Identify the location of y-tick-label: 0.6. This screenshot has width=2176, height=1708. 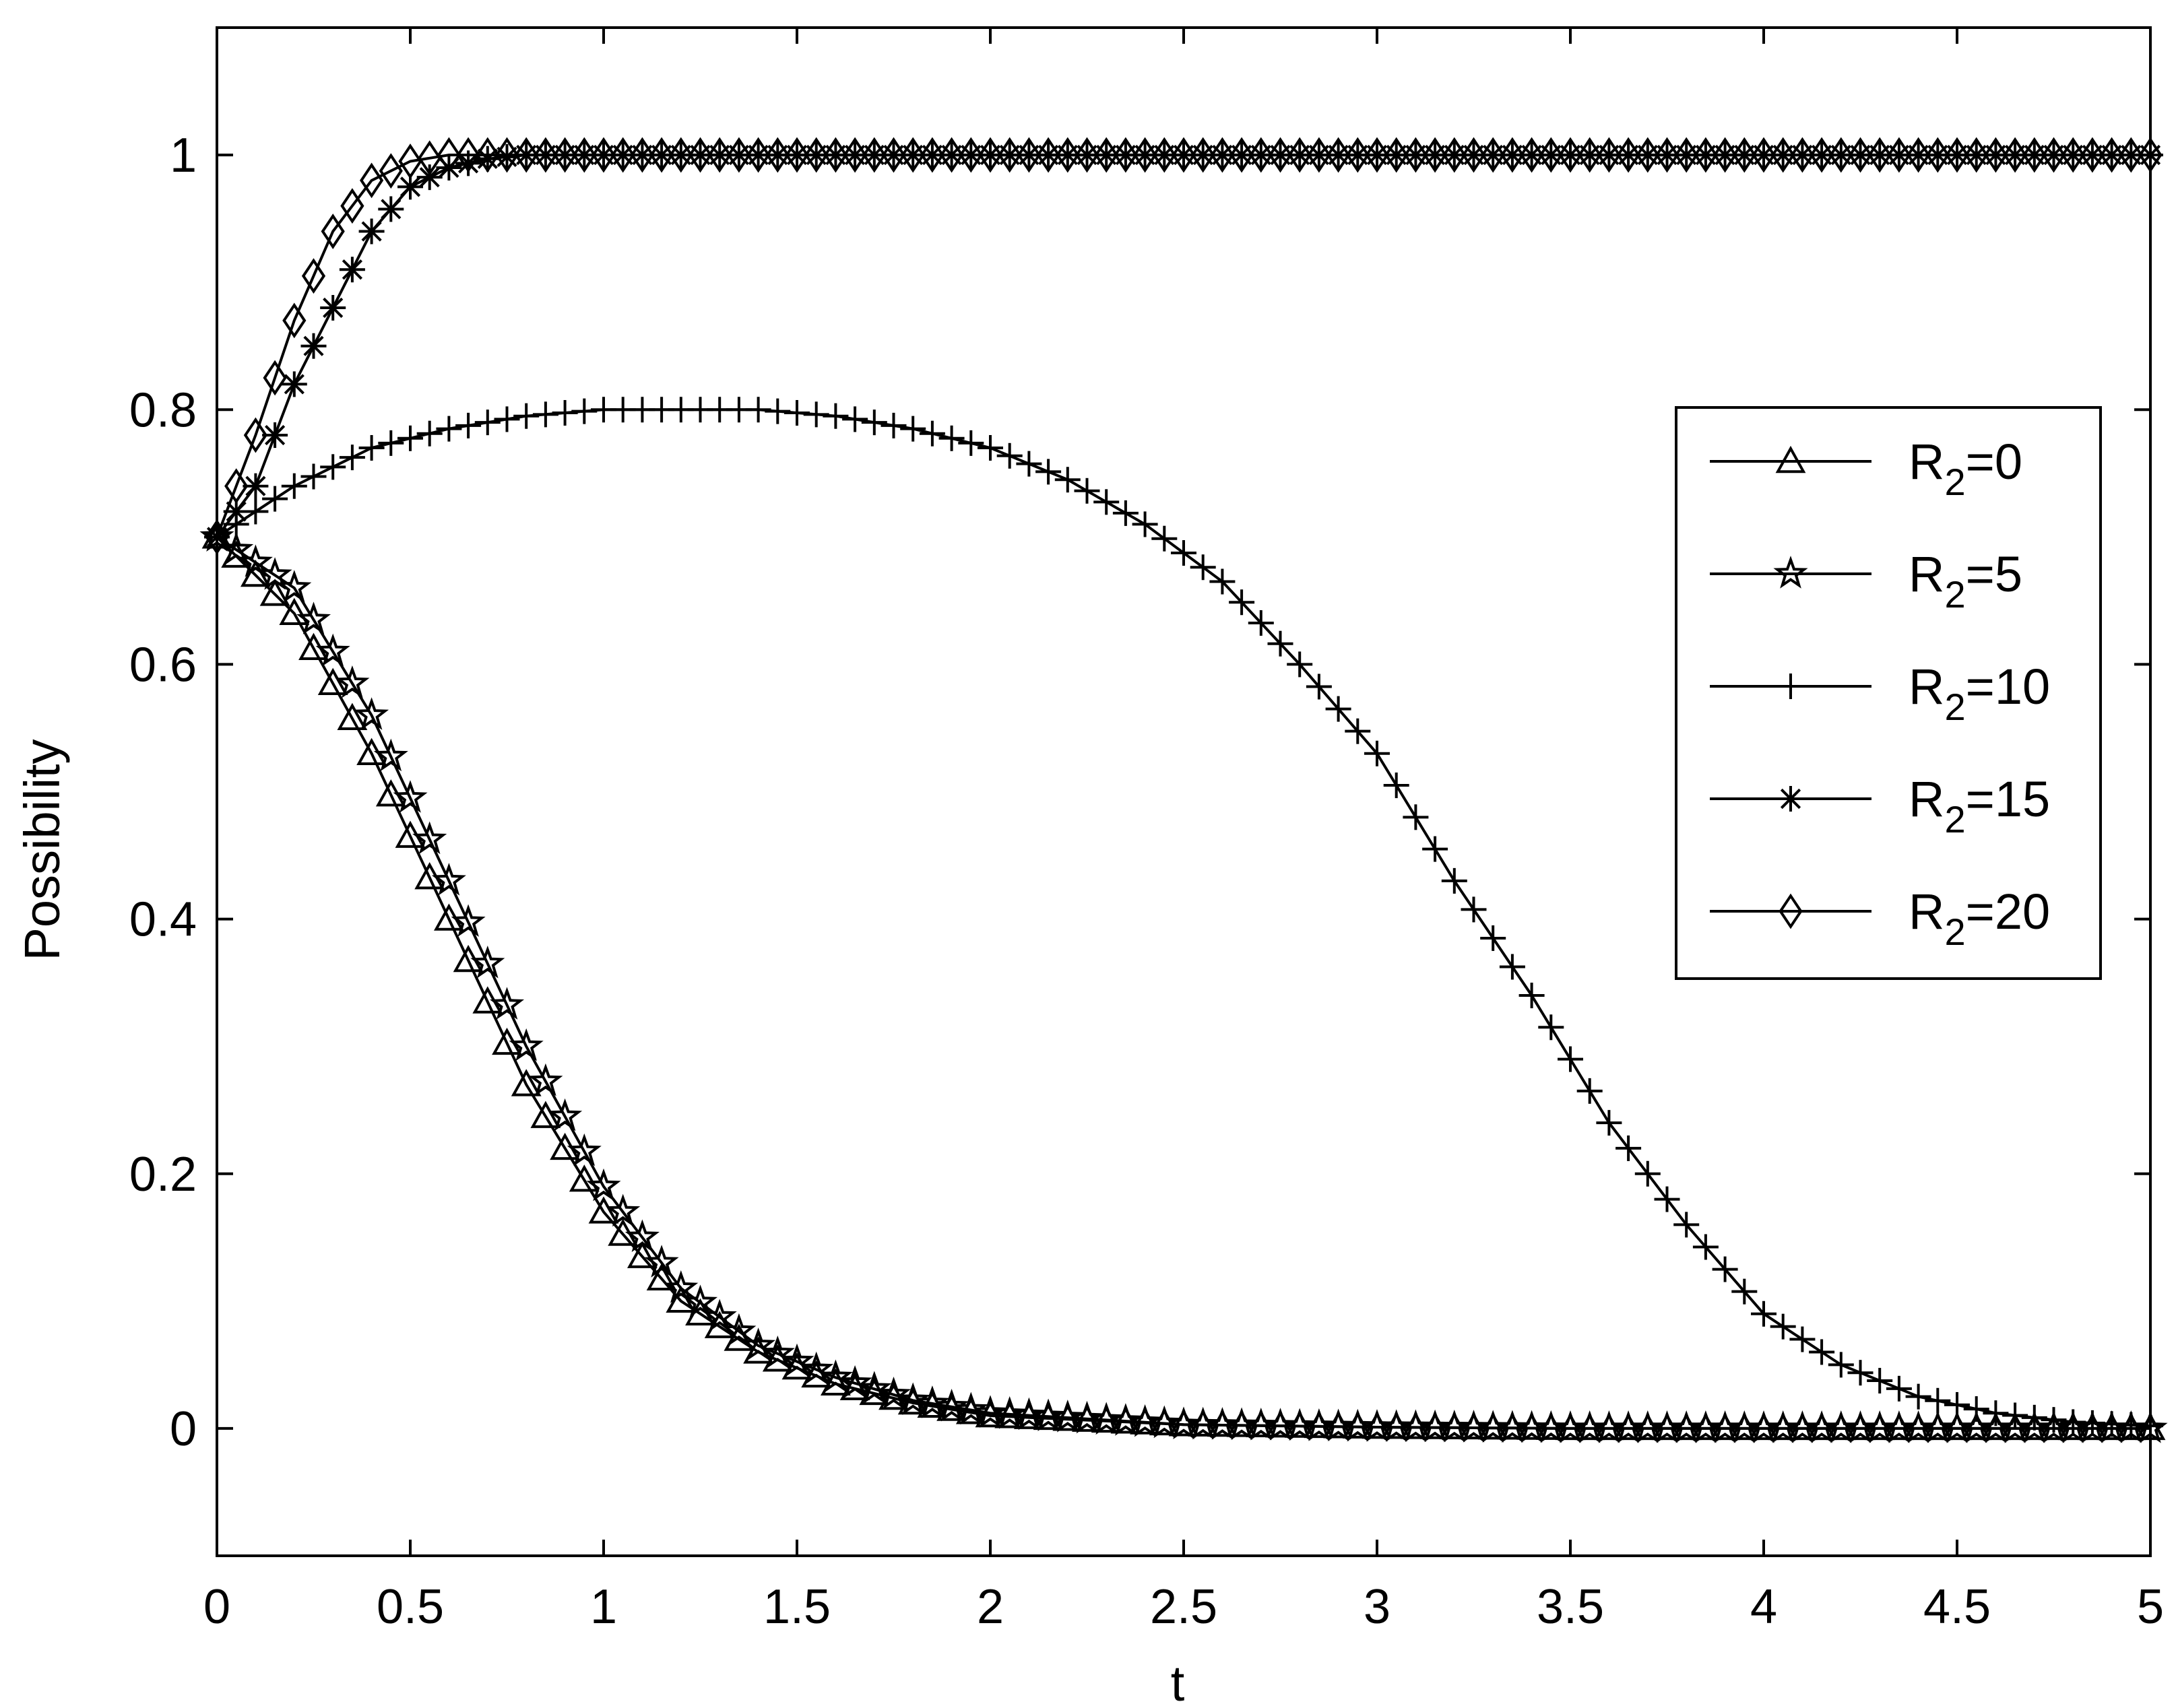
(163, 665).